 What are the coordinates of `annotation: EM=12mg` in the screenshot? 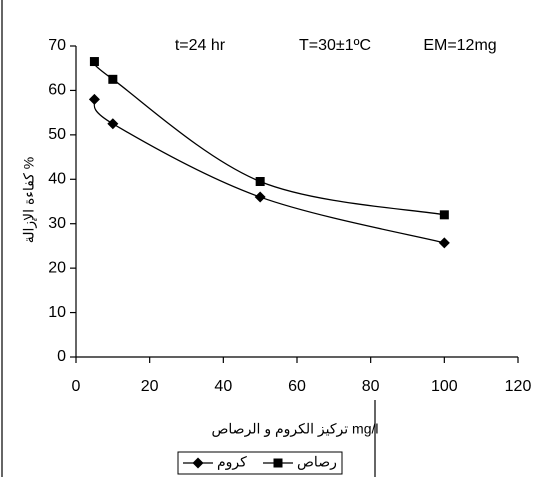 It's located at (459, 45).